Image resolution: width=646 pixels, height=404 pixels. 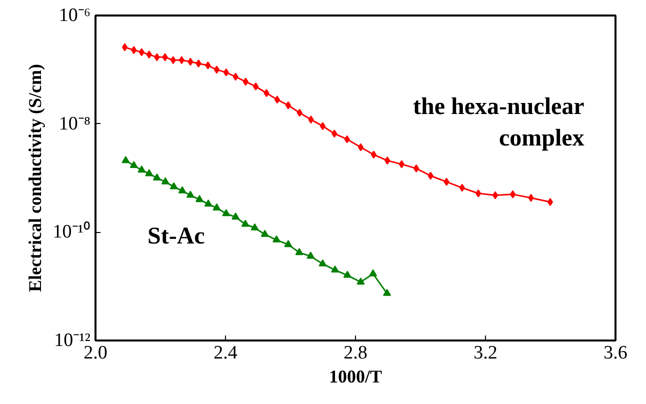 I want to click on x-tick-label: 2.4, so click(x=226, y=353).